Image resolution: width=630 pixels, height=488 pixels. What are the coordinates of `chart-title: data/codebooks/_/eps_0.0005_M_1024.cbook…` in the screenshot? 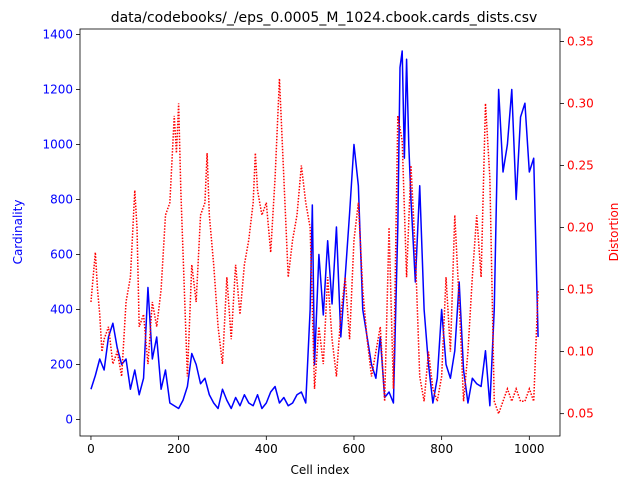 It's located at (324, 18).